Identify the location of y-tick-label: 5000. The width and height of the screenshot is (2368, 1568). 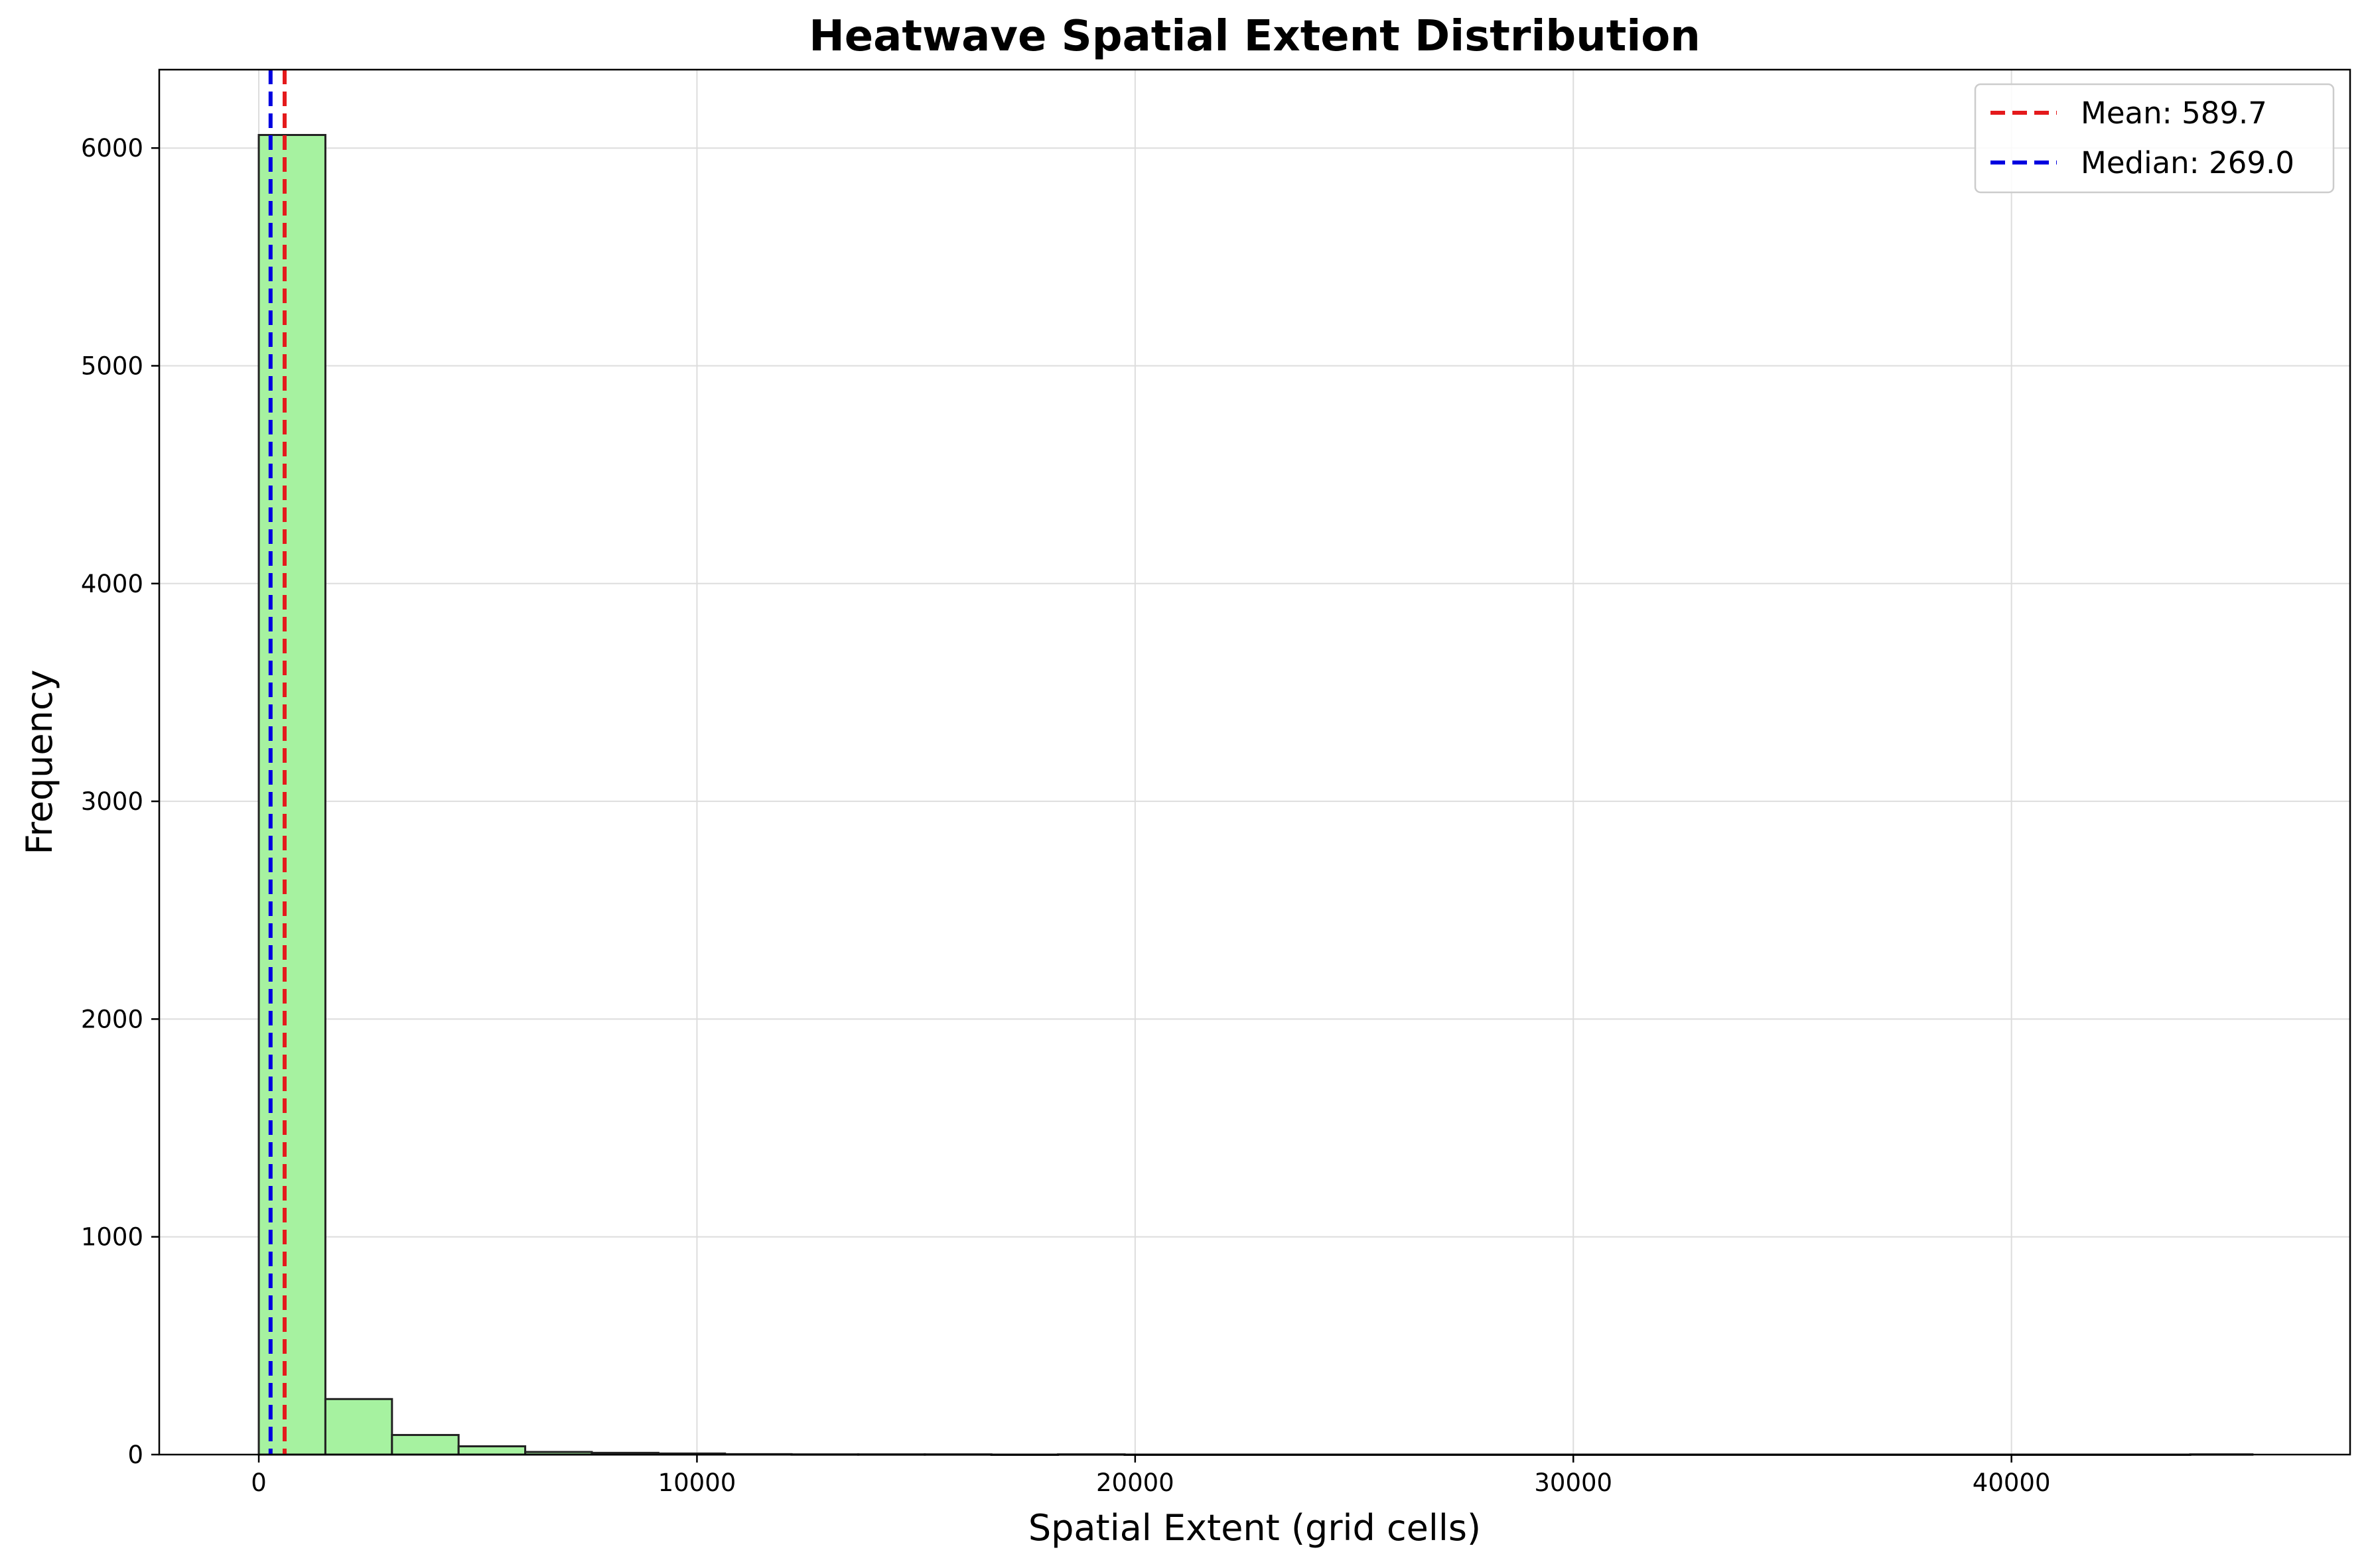
(112, 366).